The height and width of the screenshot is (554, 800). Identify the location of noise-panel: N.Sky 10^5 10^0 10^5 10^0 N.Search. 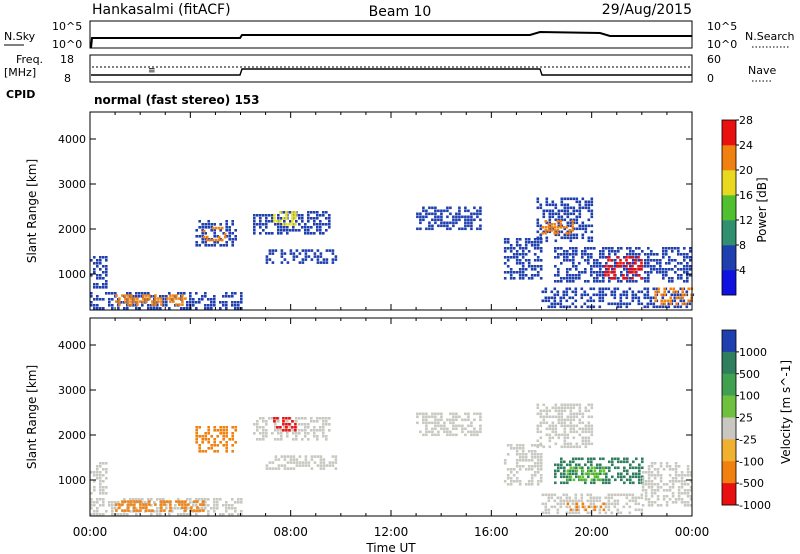
(399, 35).